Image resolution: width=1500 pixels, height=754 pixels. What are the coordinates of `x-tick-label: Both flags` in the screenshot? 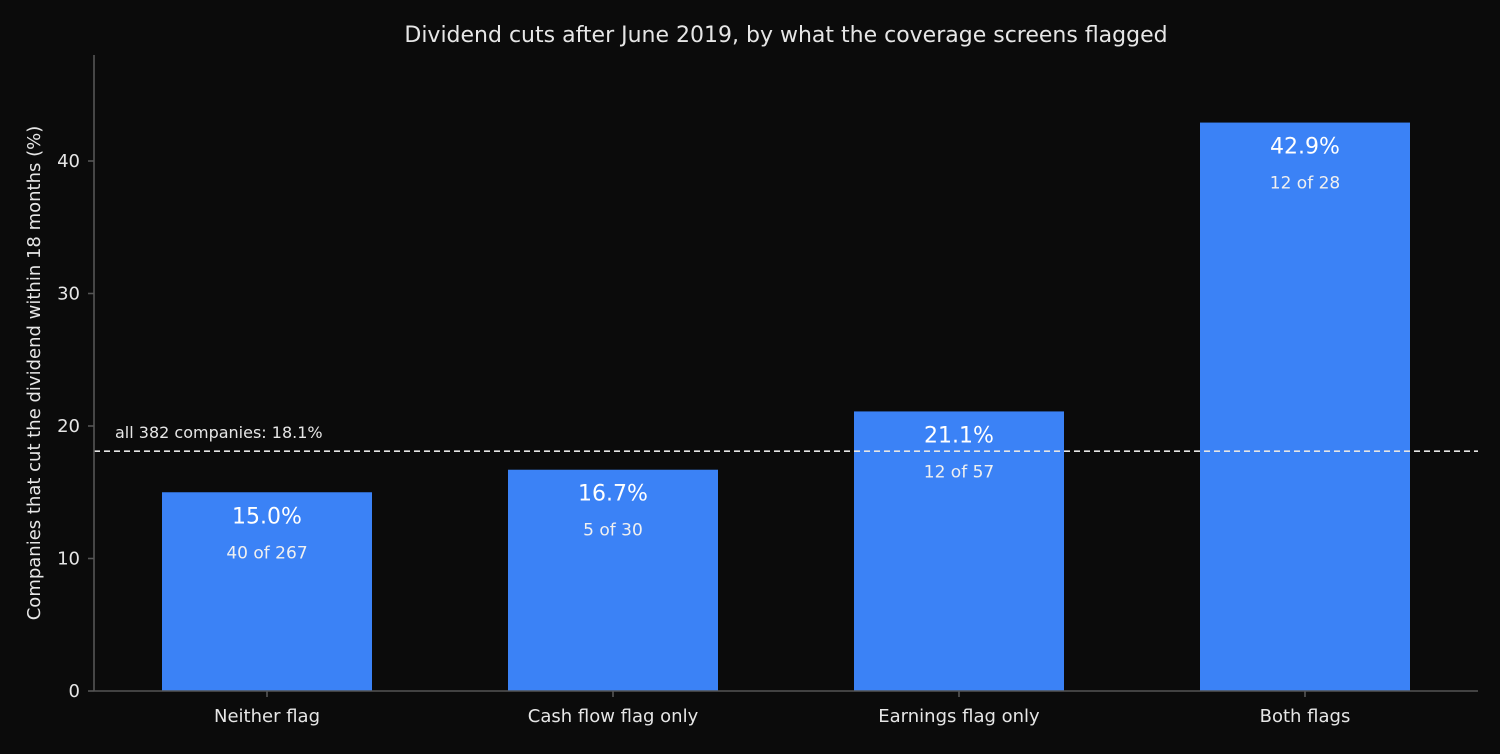 It's located at (1305, 716).